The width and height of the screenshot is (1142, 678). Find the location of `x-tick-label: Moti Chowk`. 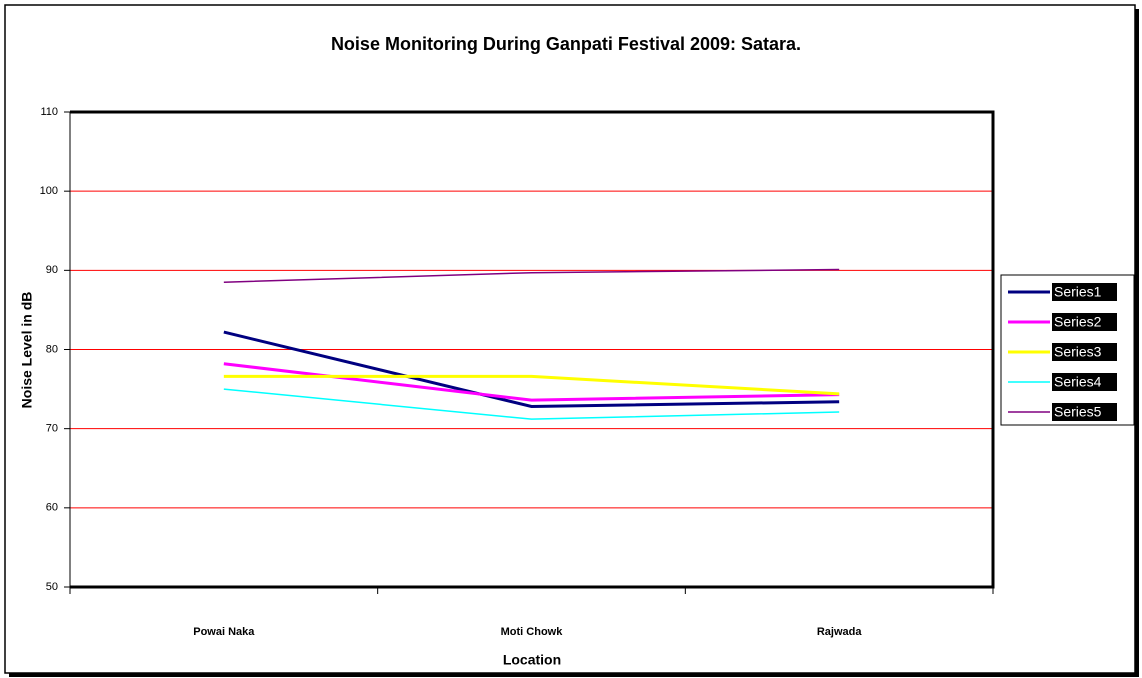

x-tick-label: Moti Chowk is located at coordinates (532, 632).